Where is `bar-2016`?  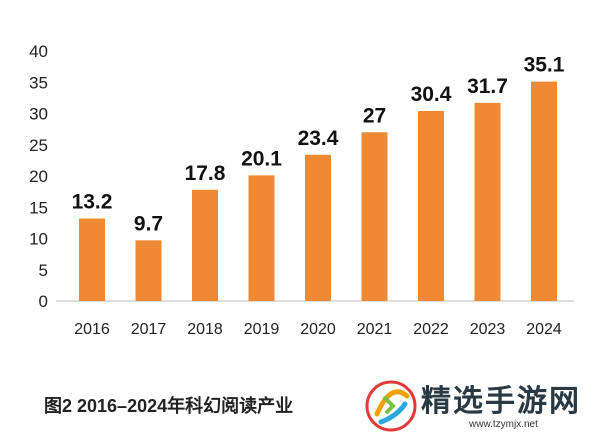
bar-2016 is located at coordinates (92, 259).